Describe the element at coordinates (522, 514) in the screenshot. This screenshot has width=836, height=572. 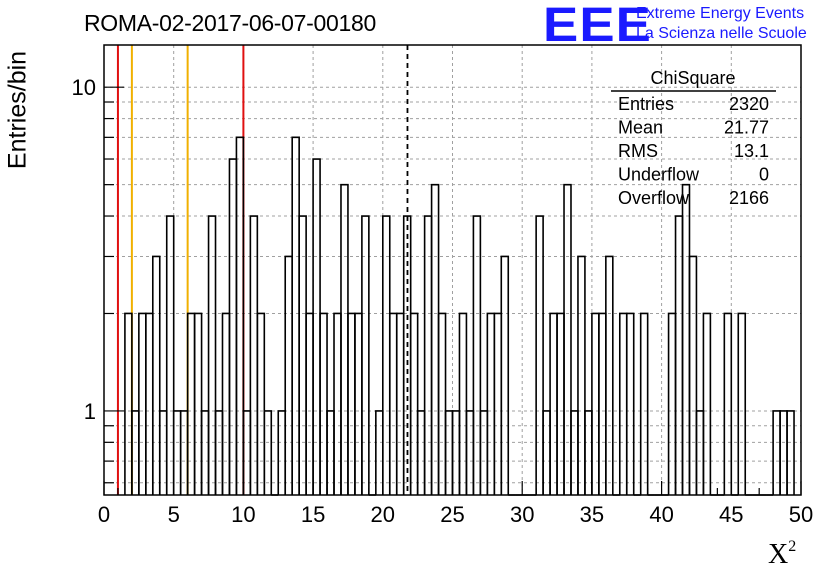
I see `x-tick-label: 30` at that location.